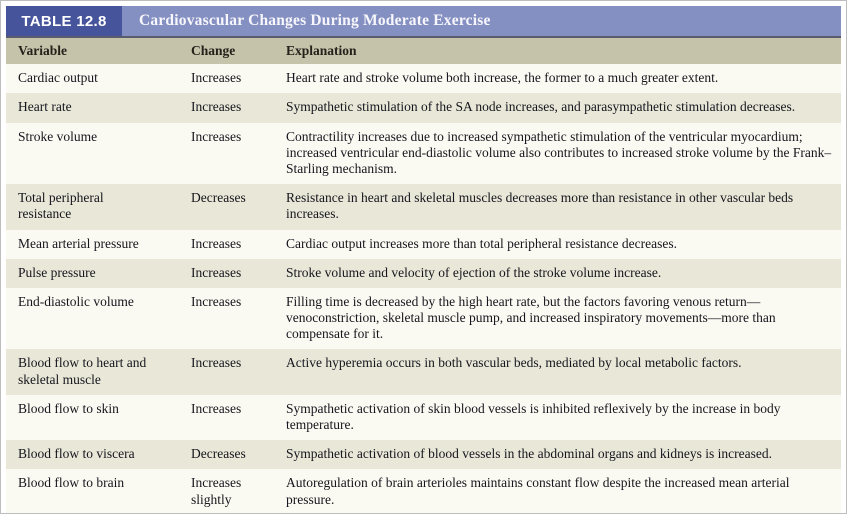 The height and width of the screenshot is (514, 847). I want to click on variable-cell: Blood flow to heart and skeletal muscle, so click(82, 371).